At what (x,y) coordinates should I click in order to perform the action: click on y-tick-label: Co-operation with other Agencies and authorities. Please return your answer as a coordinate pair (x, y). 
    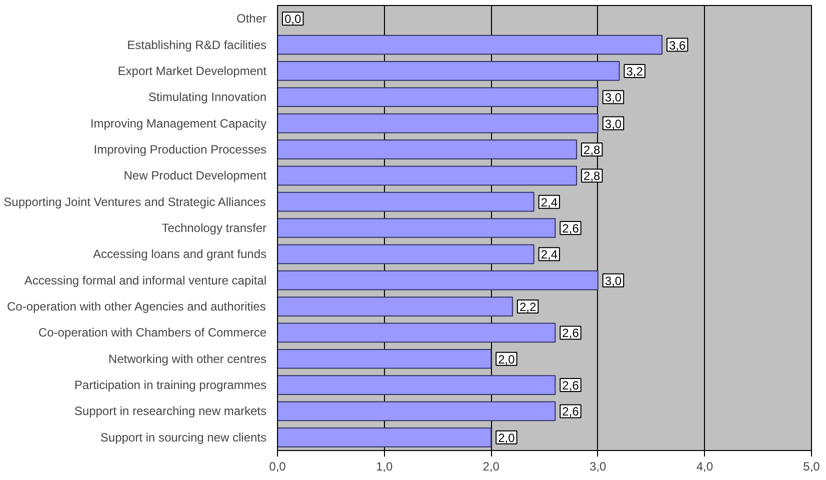
    Looking at the image, I should click on (136, 307).